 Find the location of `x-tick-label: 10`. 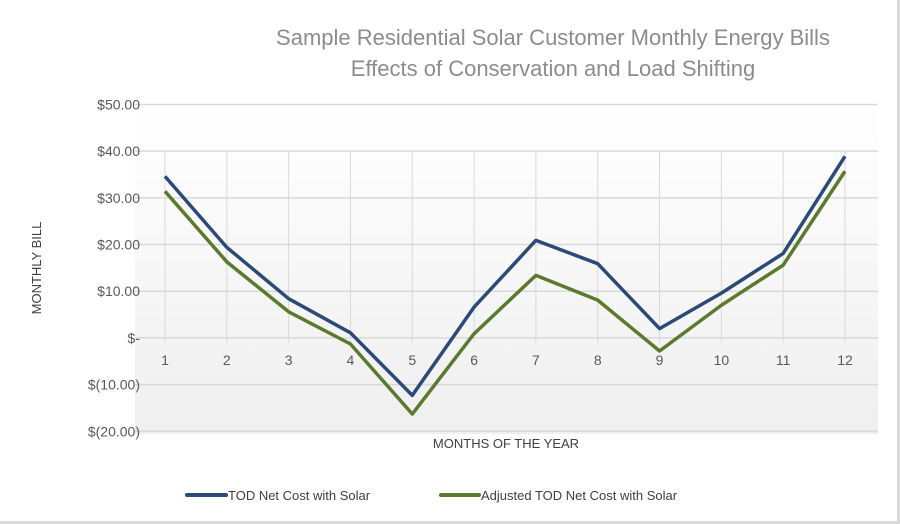

x-tick-label: 10 is located at coordinates (722, 360).